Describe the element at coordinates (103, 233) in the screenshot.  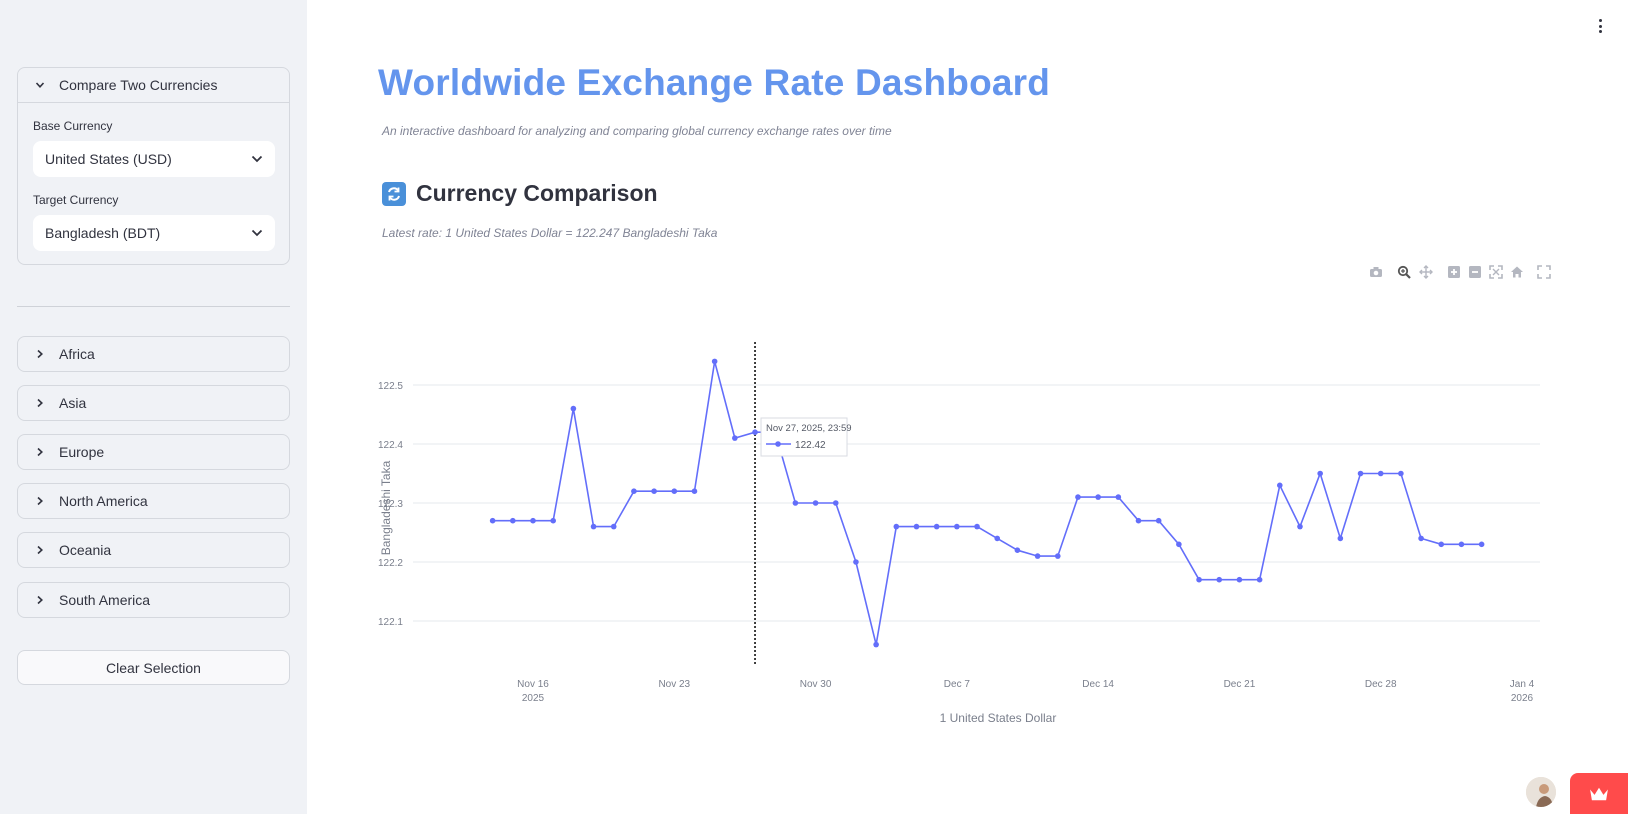
I see `target-currency-value: Bangladesh (BDT)` at that location.